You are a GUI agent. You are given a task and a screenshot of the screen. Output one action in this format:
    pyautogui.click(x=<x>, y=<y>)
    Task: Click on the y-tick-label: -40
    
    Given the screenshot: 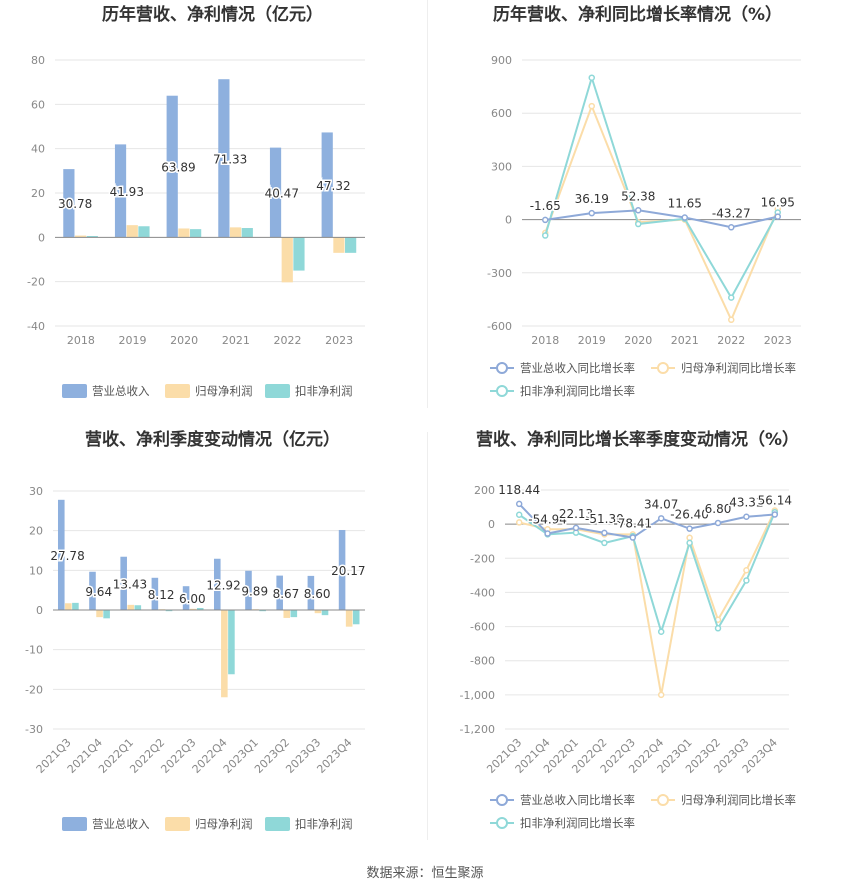 What is the action you would take?
    pyautogui.click(x=36, y=326)
    